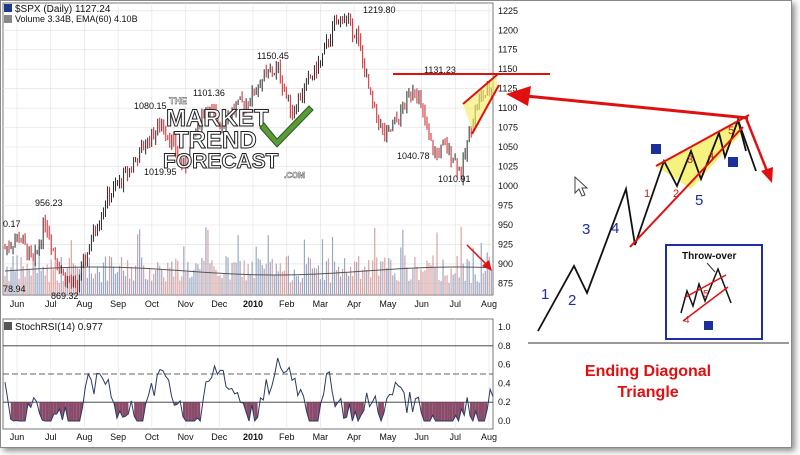 The height and width of the screenshot is (455, 800). Describe the element at coordinates (215, 140) in the screenshot. I see `logo-trend: TREND` at that location.